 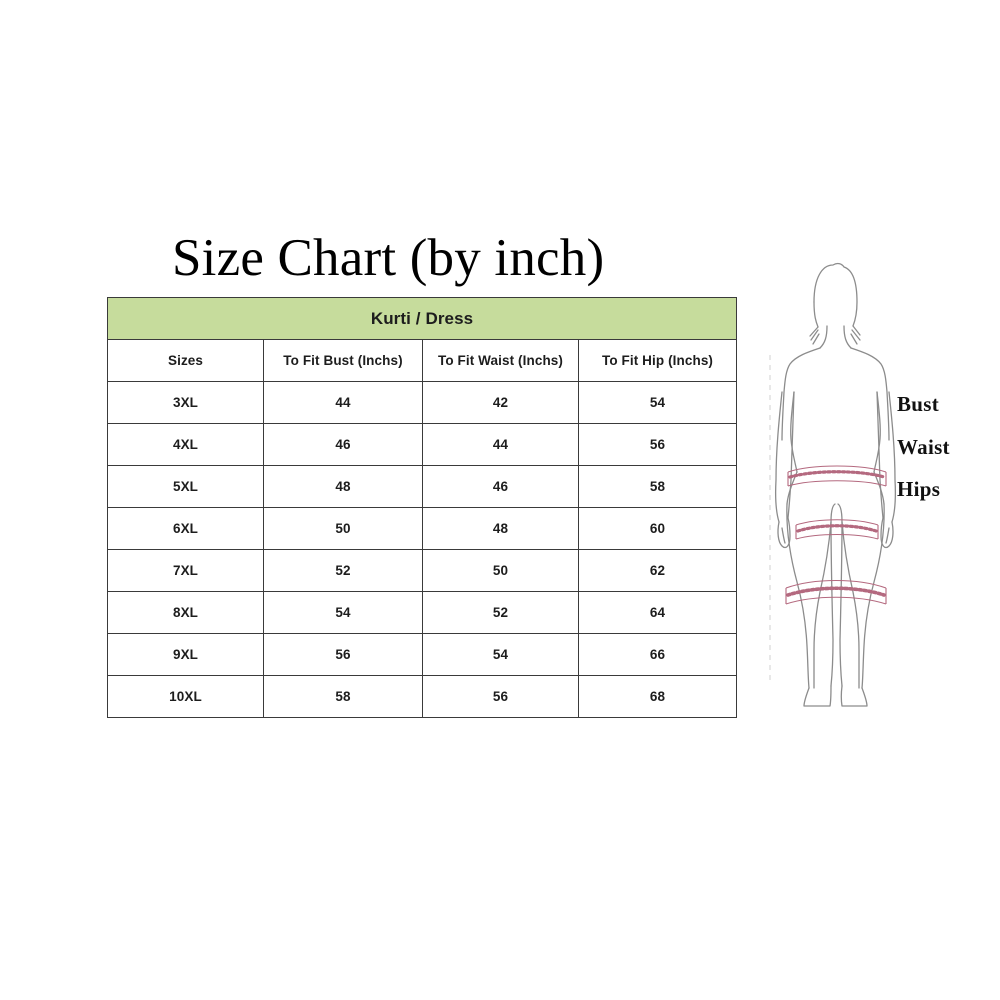 What do you see at coordinates (801, 394) in the screenshot?
I see `torso-left-outline` at bounding box center [801, 394].